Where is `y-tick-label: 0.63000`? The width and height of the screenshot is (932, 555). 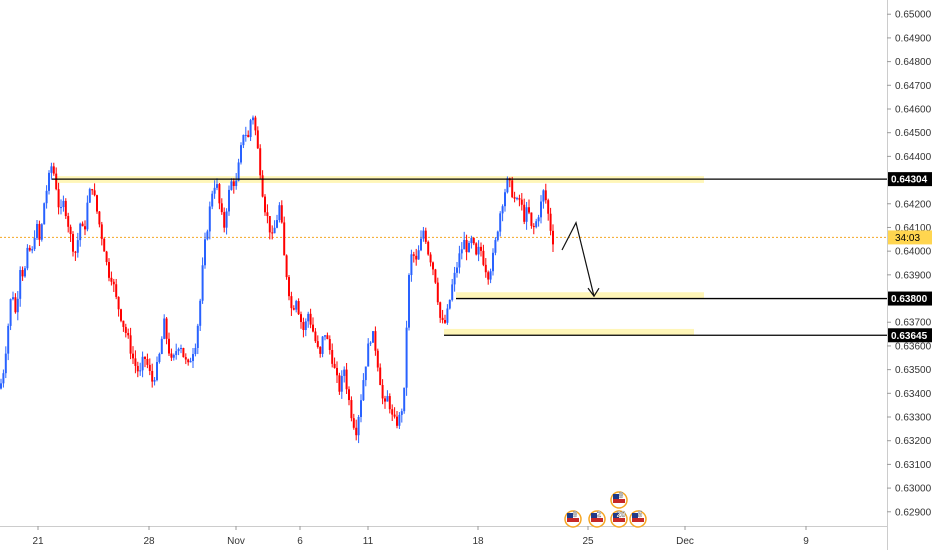
y-tick-label: 0.63000 is located at coordinates (913, 489).